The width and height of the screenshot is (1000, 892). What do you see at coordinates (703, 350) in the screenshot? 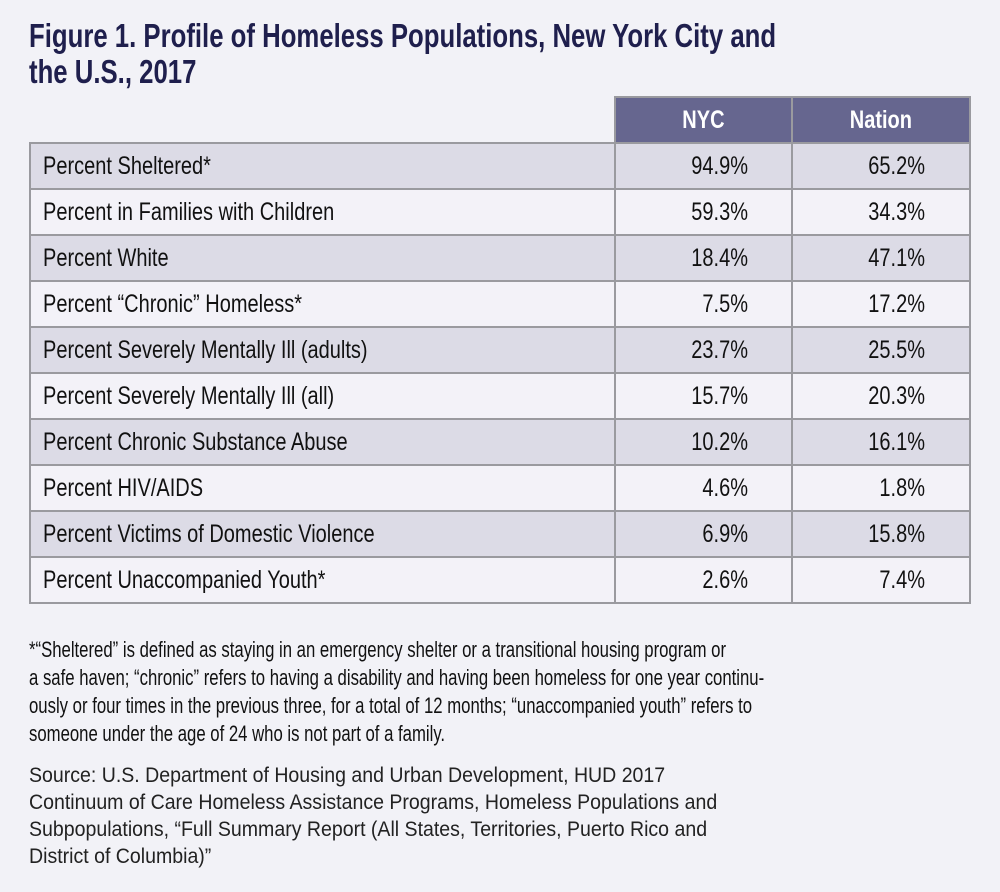
I see `cell-nyc: 23.7%` at bounding box center [703, 350].